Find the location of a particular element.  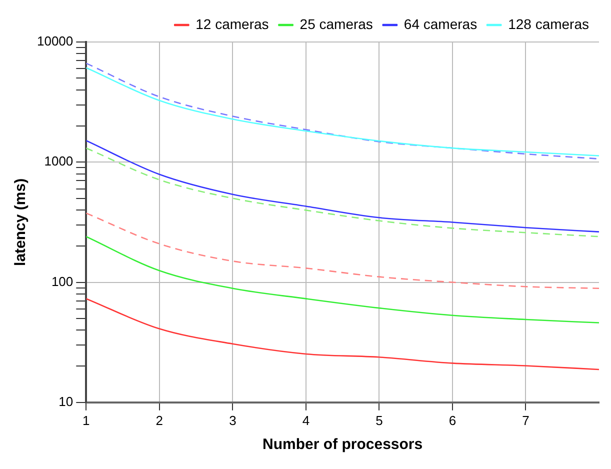

x-axis-title: Number of processors is located at coordinates (342, 445).